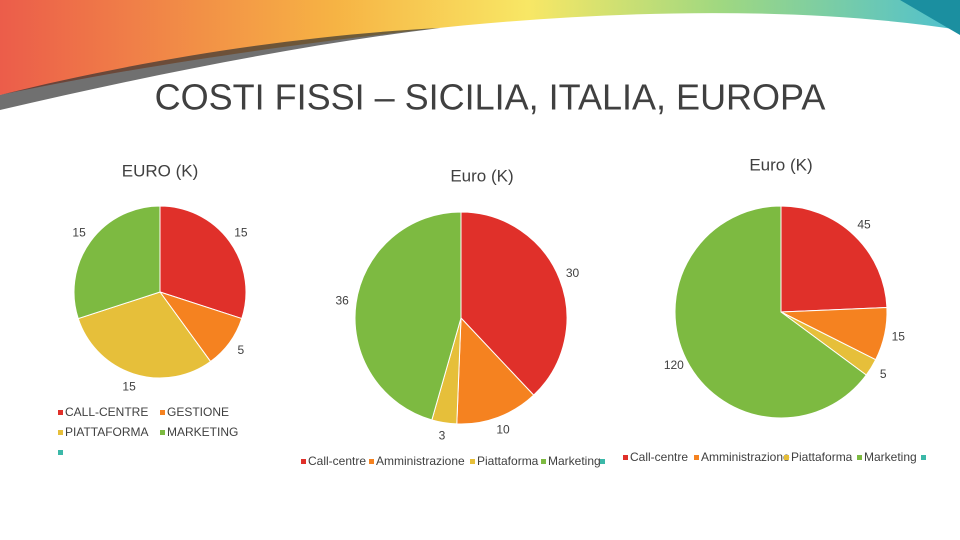 The height and width of the screenshot is (540, 960). I want to click on data-label: 30, so click(573, 273).